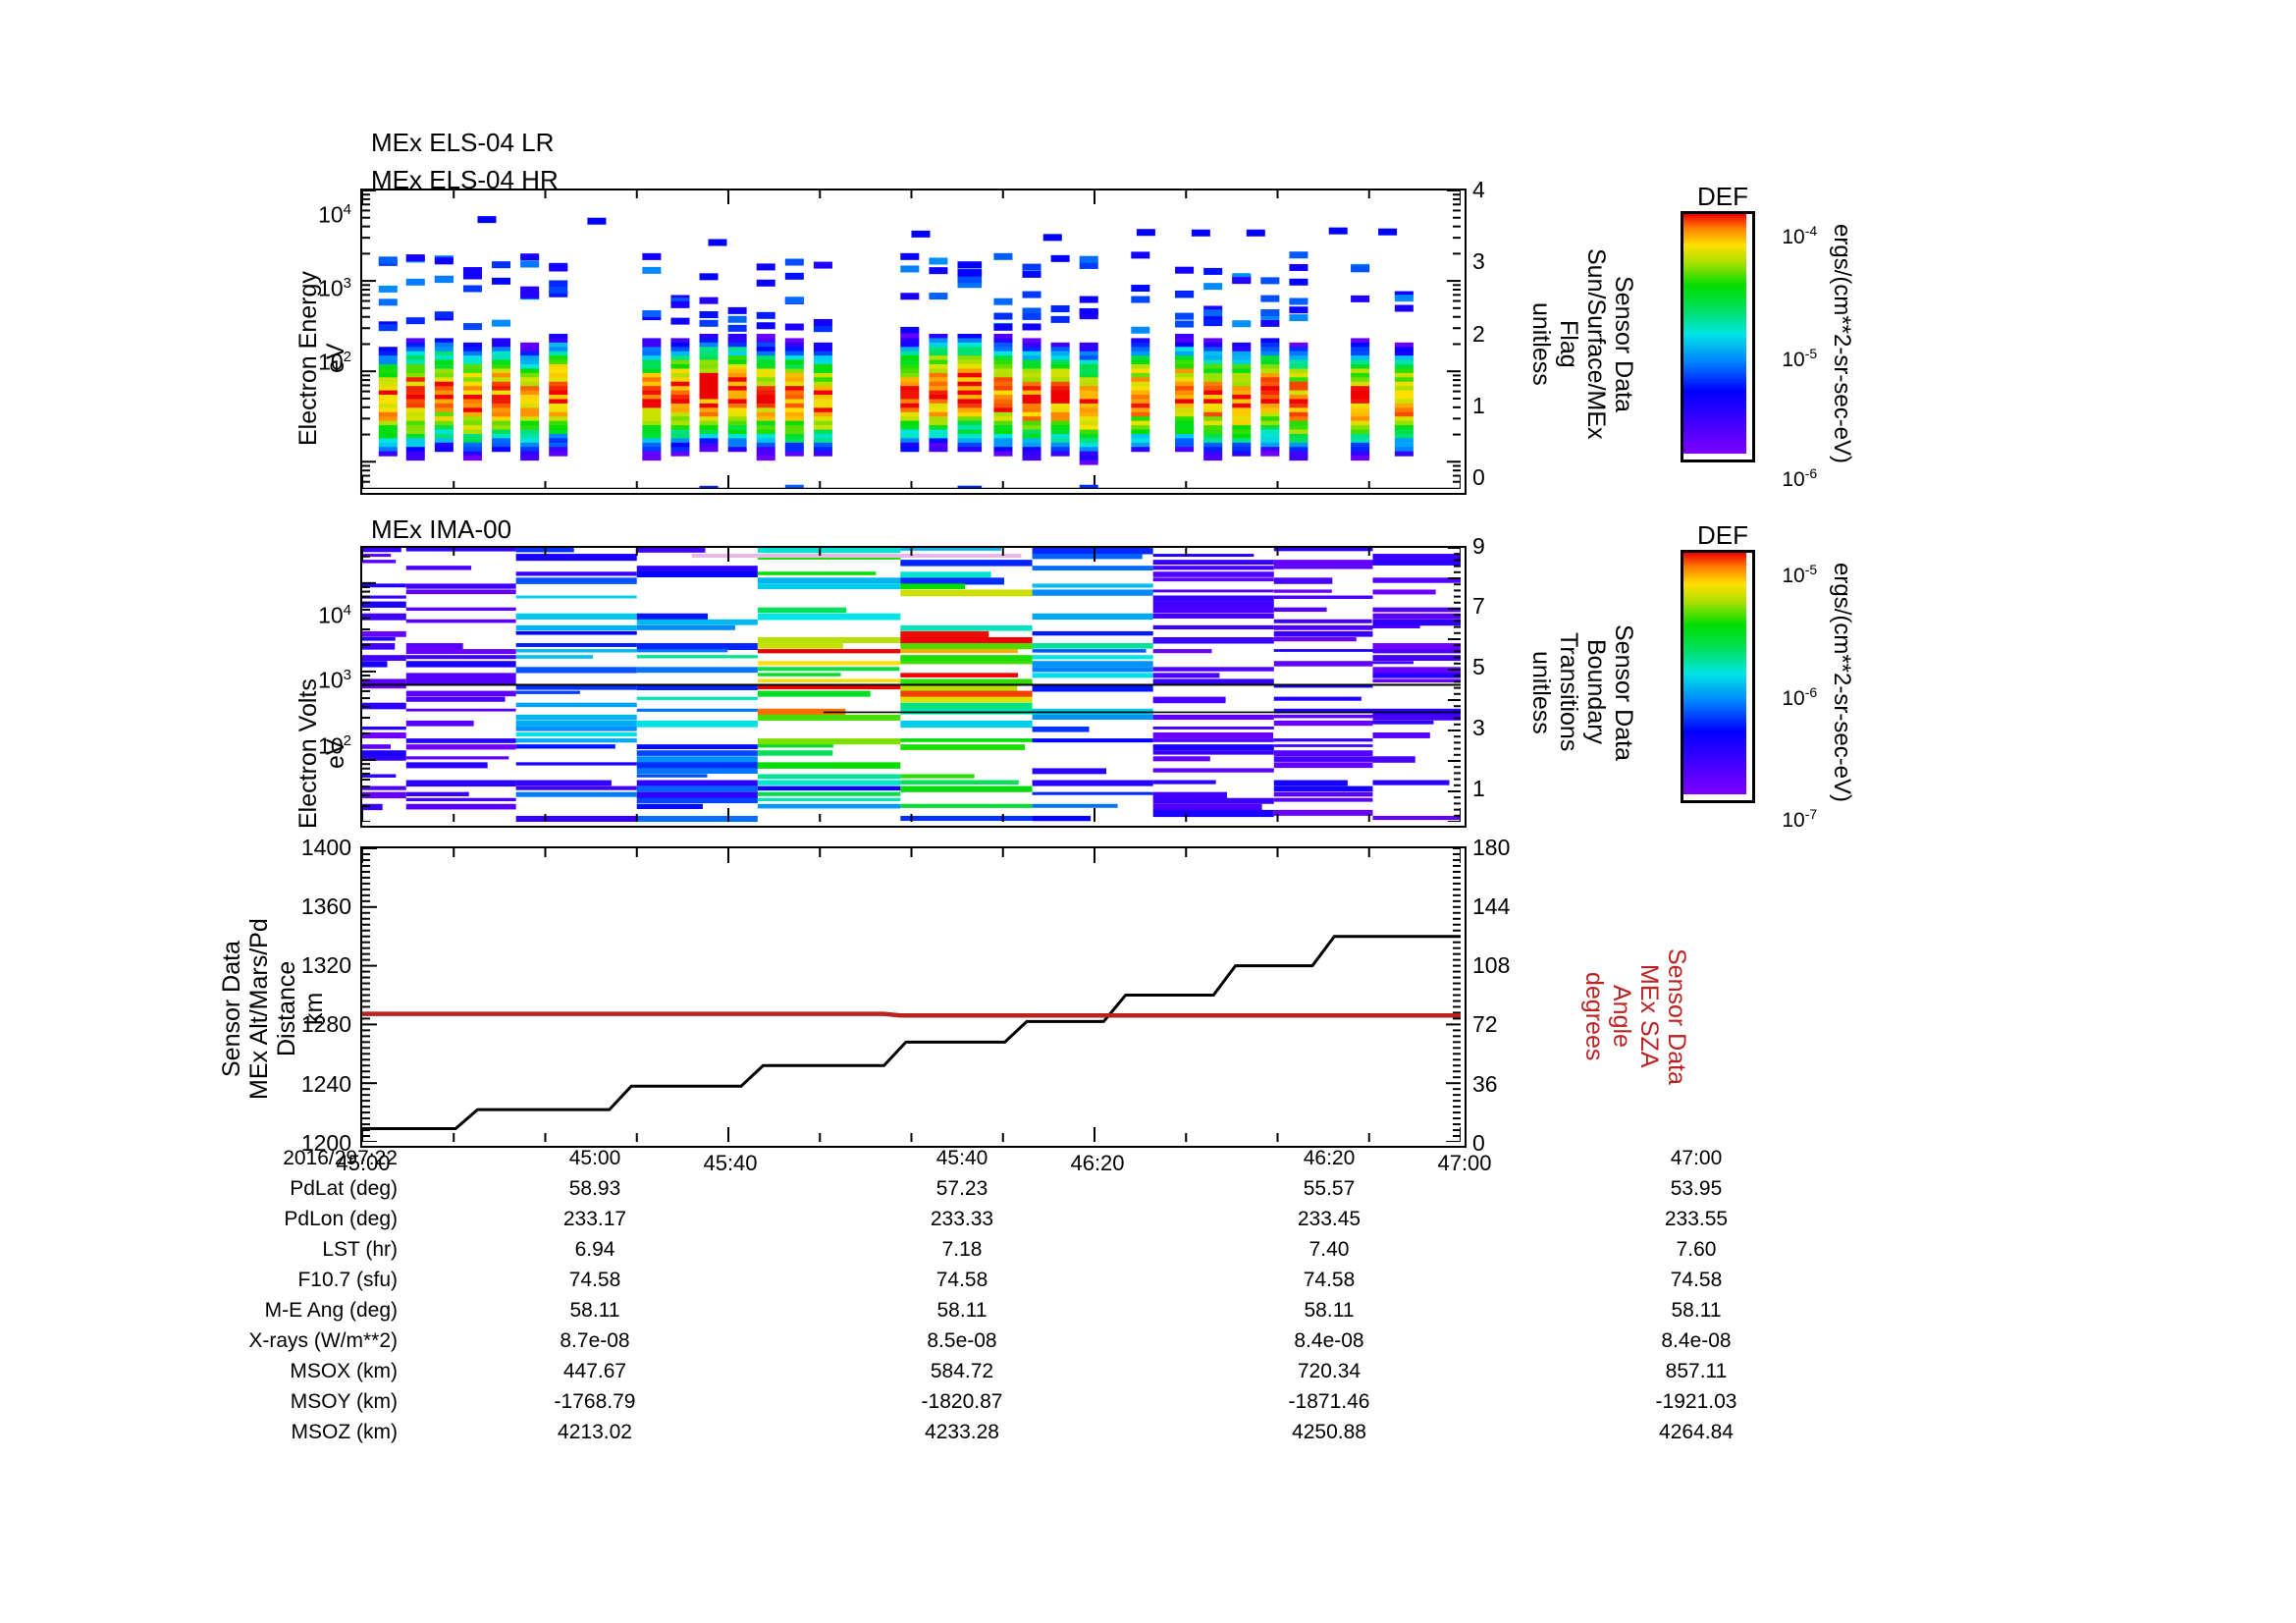 The image size is (2296, 1623). What do you see at coordinates (1330, 1371) in the screenshot?
I see `table-cell: 720.34` at bounding box center [1330, 1371].